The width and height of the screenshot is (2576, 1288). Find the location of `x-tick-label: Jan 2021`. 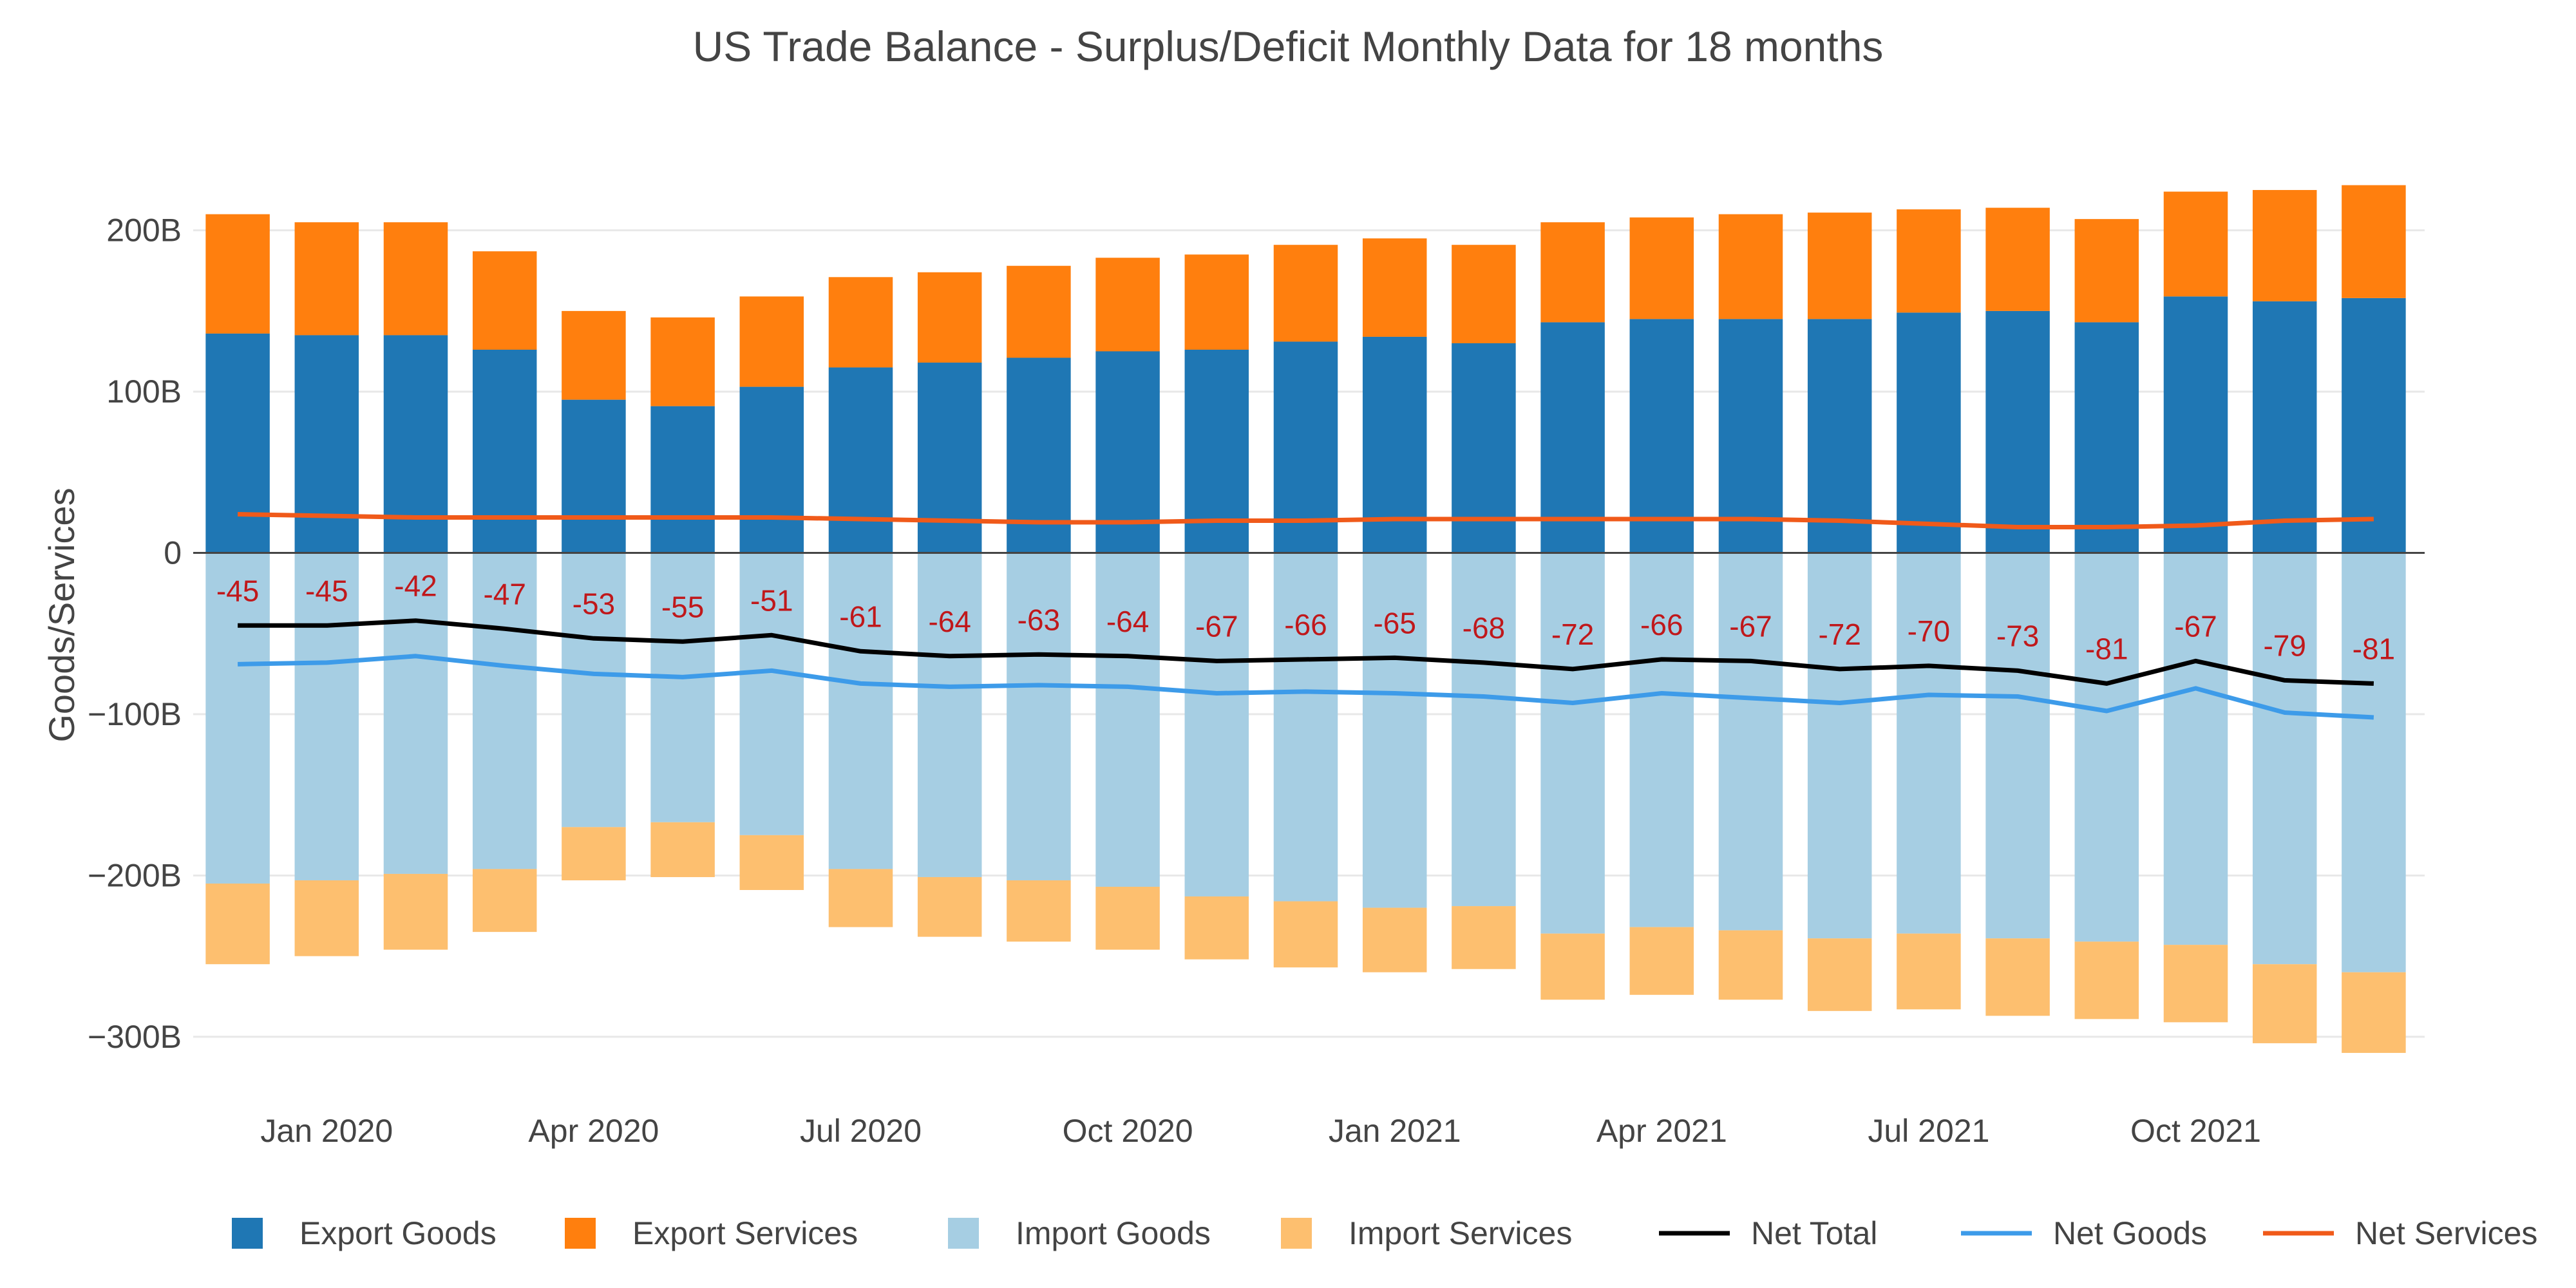

x-tick-label: Jan 2021 is located at coordinates (1395, 1131).